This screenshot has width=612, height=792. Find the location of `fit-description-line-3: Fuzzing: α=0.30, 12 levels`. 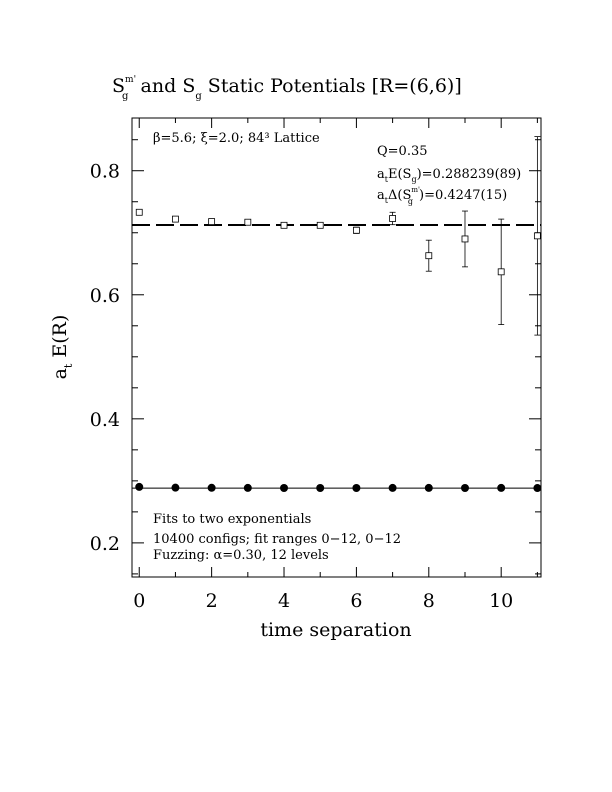

fit-description-line-3: Fuzzing: α=0.30, 12 levels is located at coordinates (241, 555).